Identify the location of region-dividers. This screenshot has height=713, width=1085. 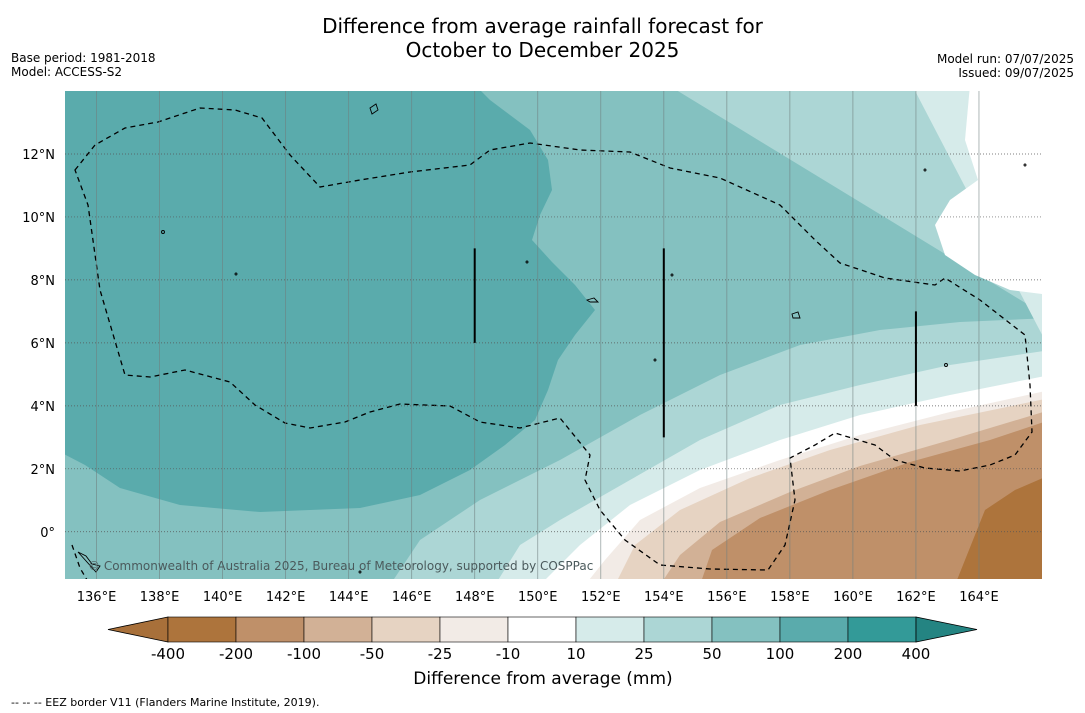
(695, 343).